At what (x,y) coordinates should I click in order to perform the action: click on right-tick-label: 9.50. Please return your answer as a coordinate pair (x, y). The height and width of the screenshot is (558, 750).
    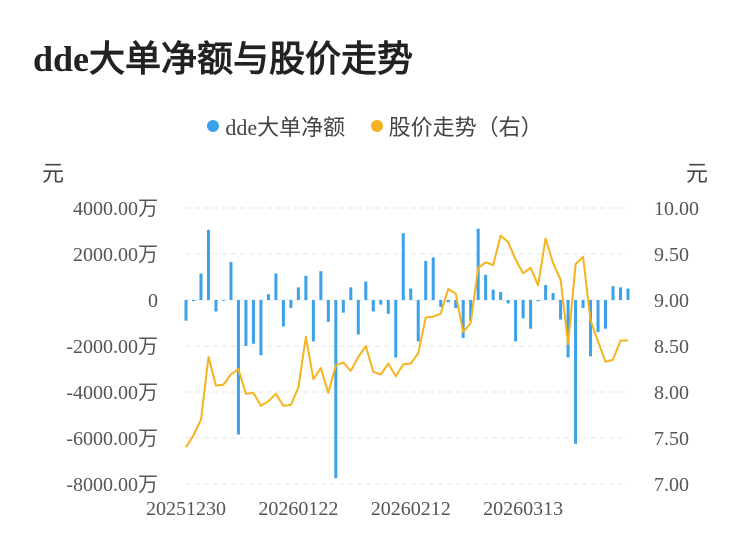
    Looking at the image, I should click on (671, 255).